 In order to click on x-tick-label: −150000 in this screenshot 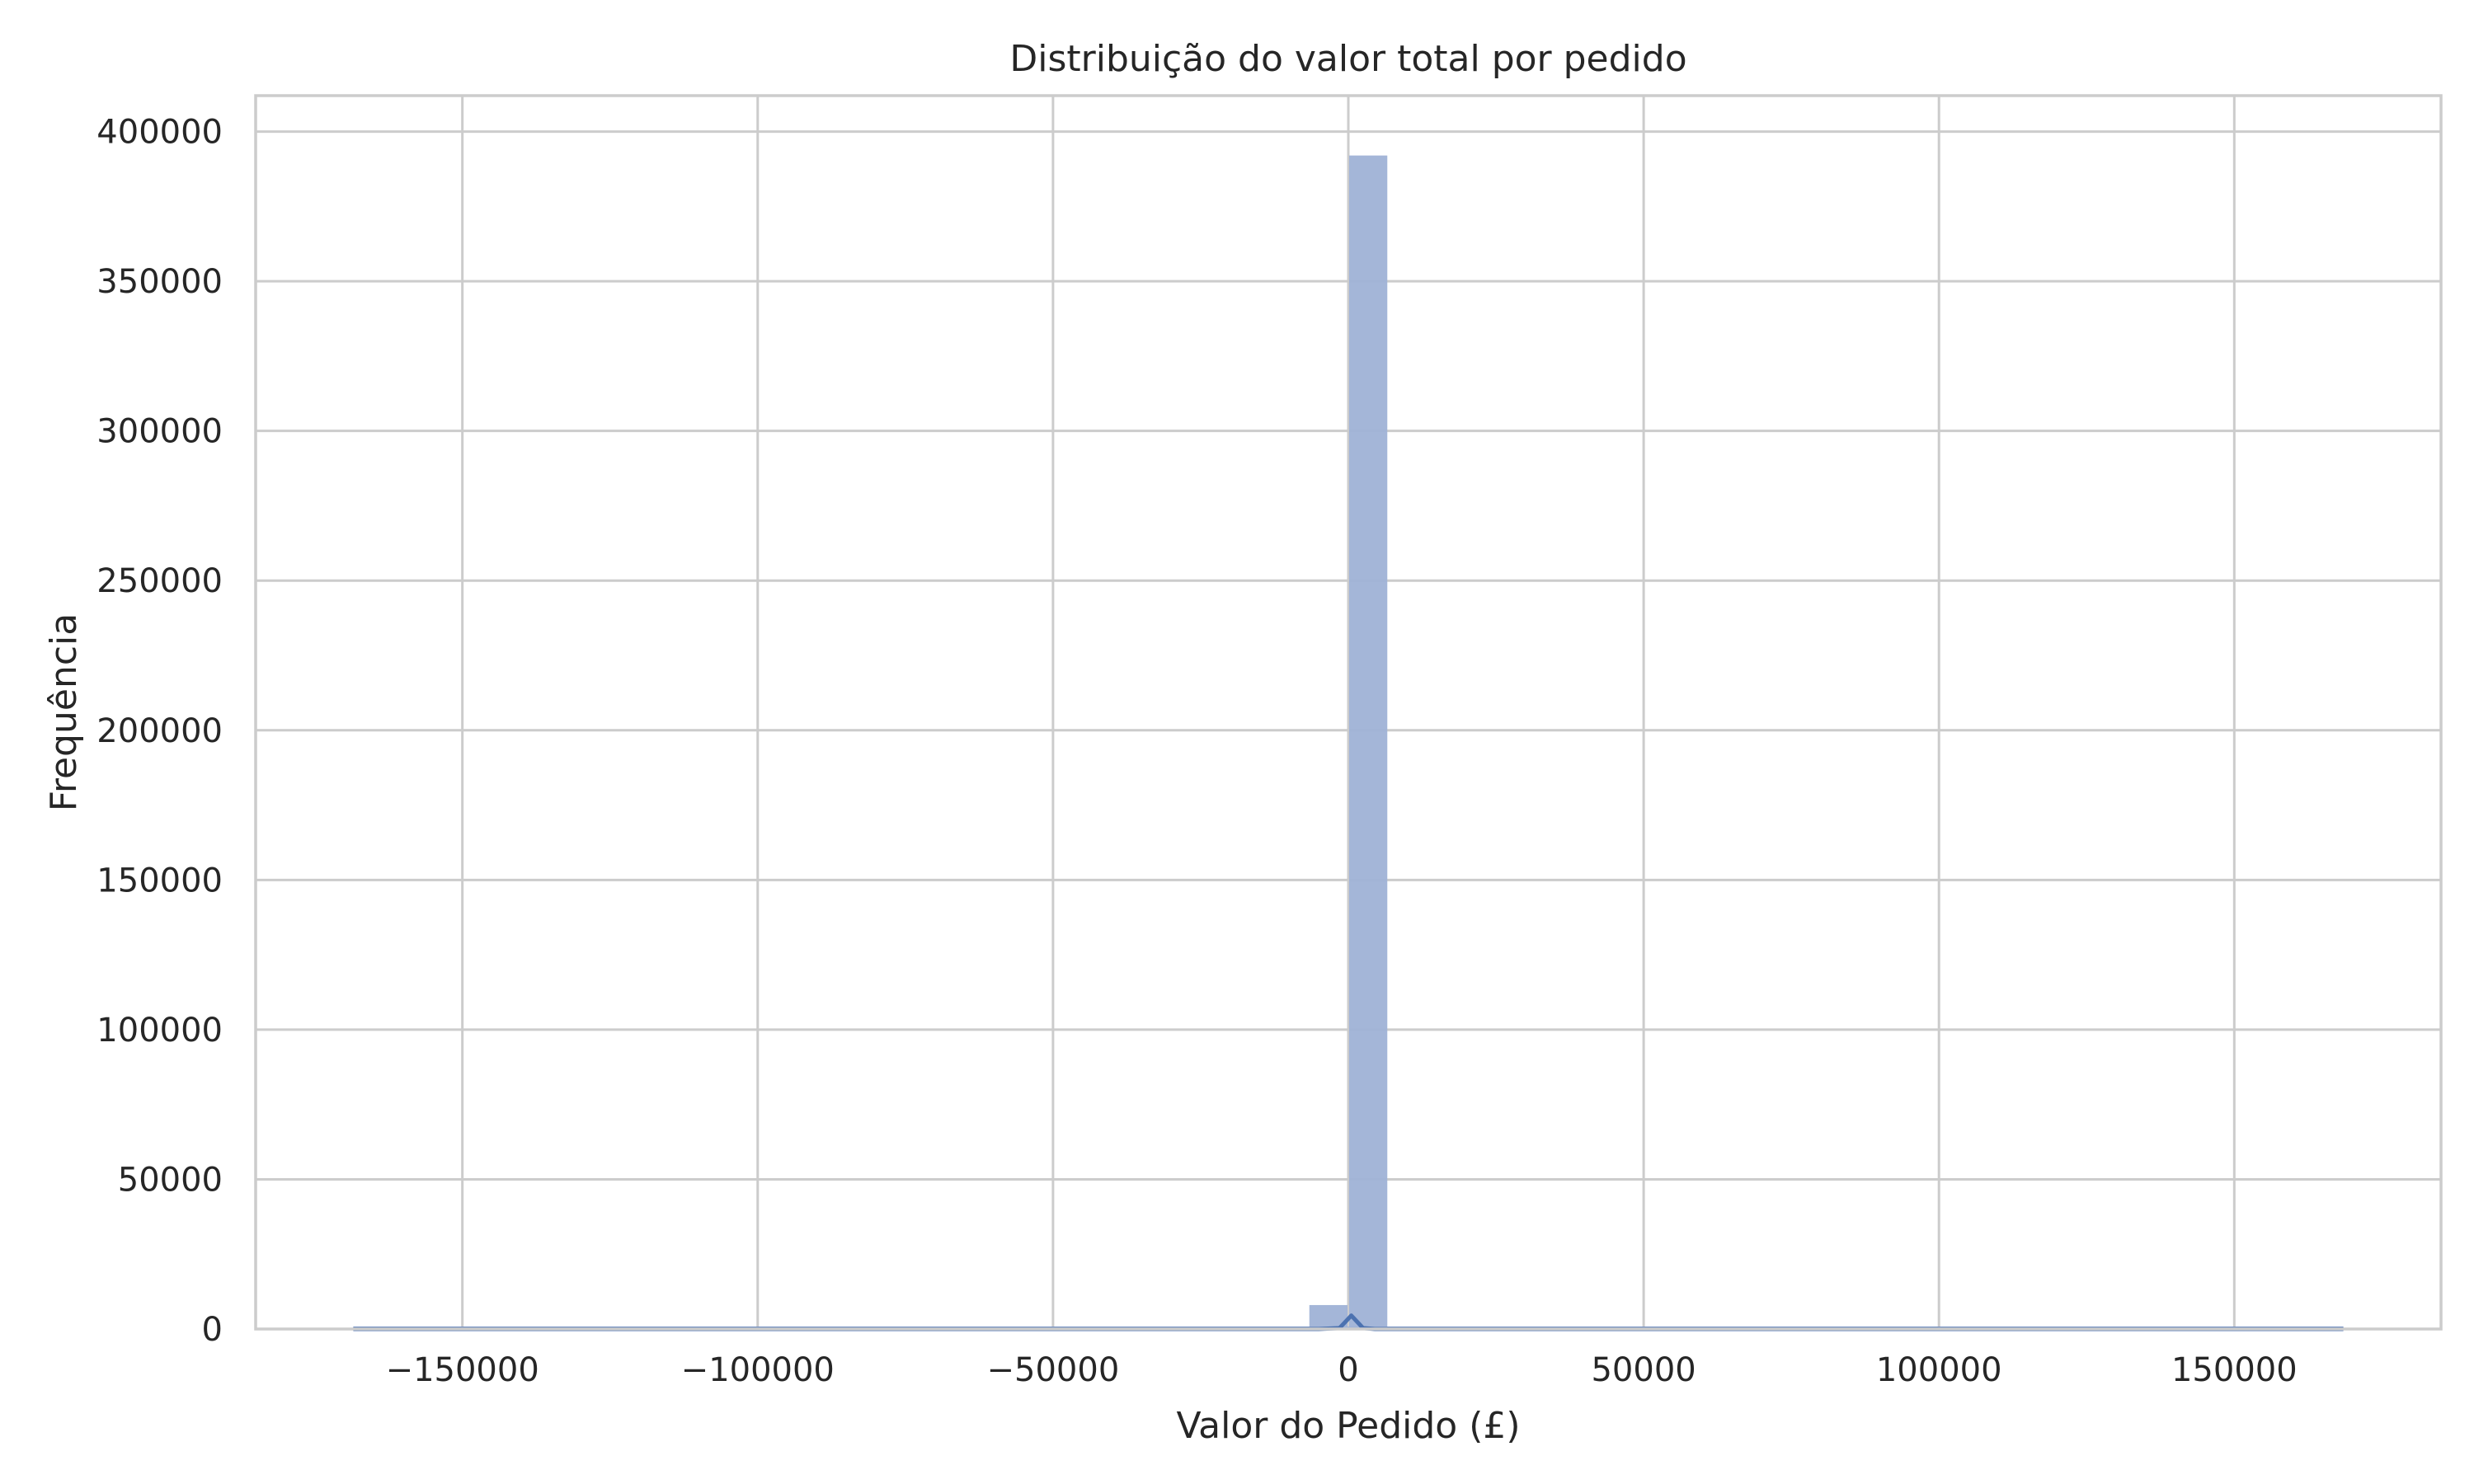, I will do `click(462, 1370)`.